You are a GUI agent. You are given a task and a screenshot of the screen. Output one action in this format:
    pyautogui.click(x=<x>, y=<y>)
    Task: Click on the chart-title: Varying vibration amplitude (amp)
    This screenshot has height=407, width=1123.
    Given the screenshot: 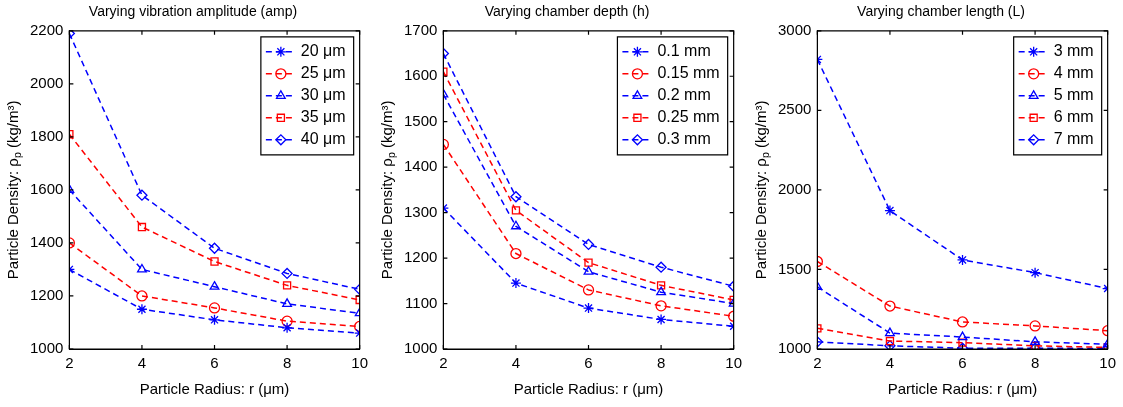 What is the action you would take?
    pyautogui.click(x=193, y=11)
    